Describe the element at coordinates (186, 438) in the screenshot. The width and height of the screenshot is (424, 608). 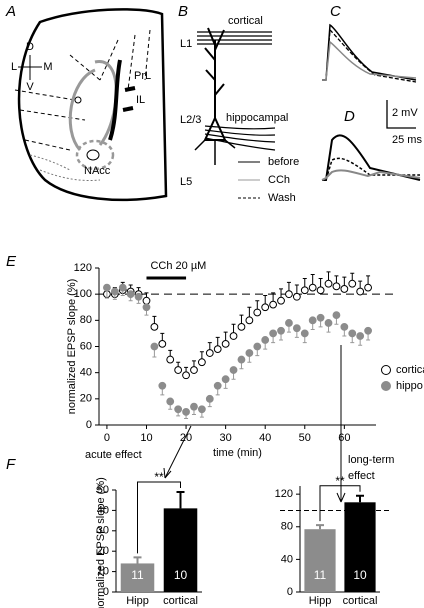
I see `x-tick-label: 20` at that location.